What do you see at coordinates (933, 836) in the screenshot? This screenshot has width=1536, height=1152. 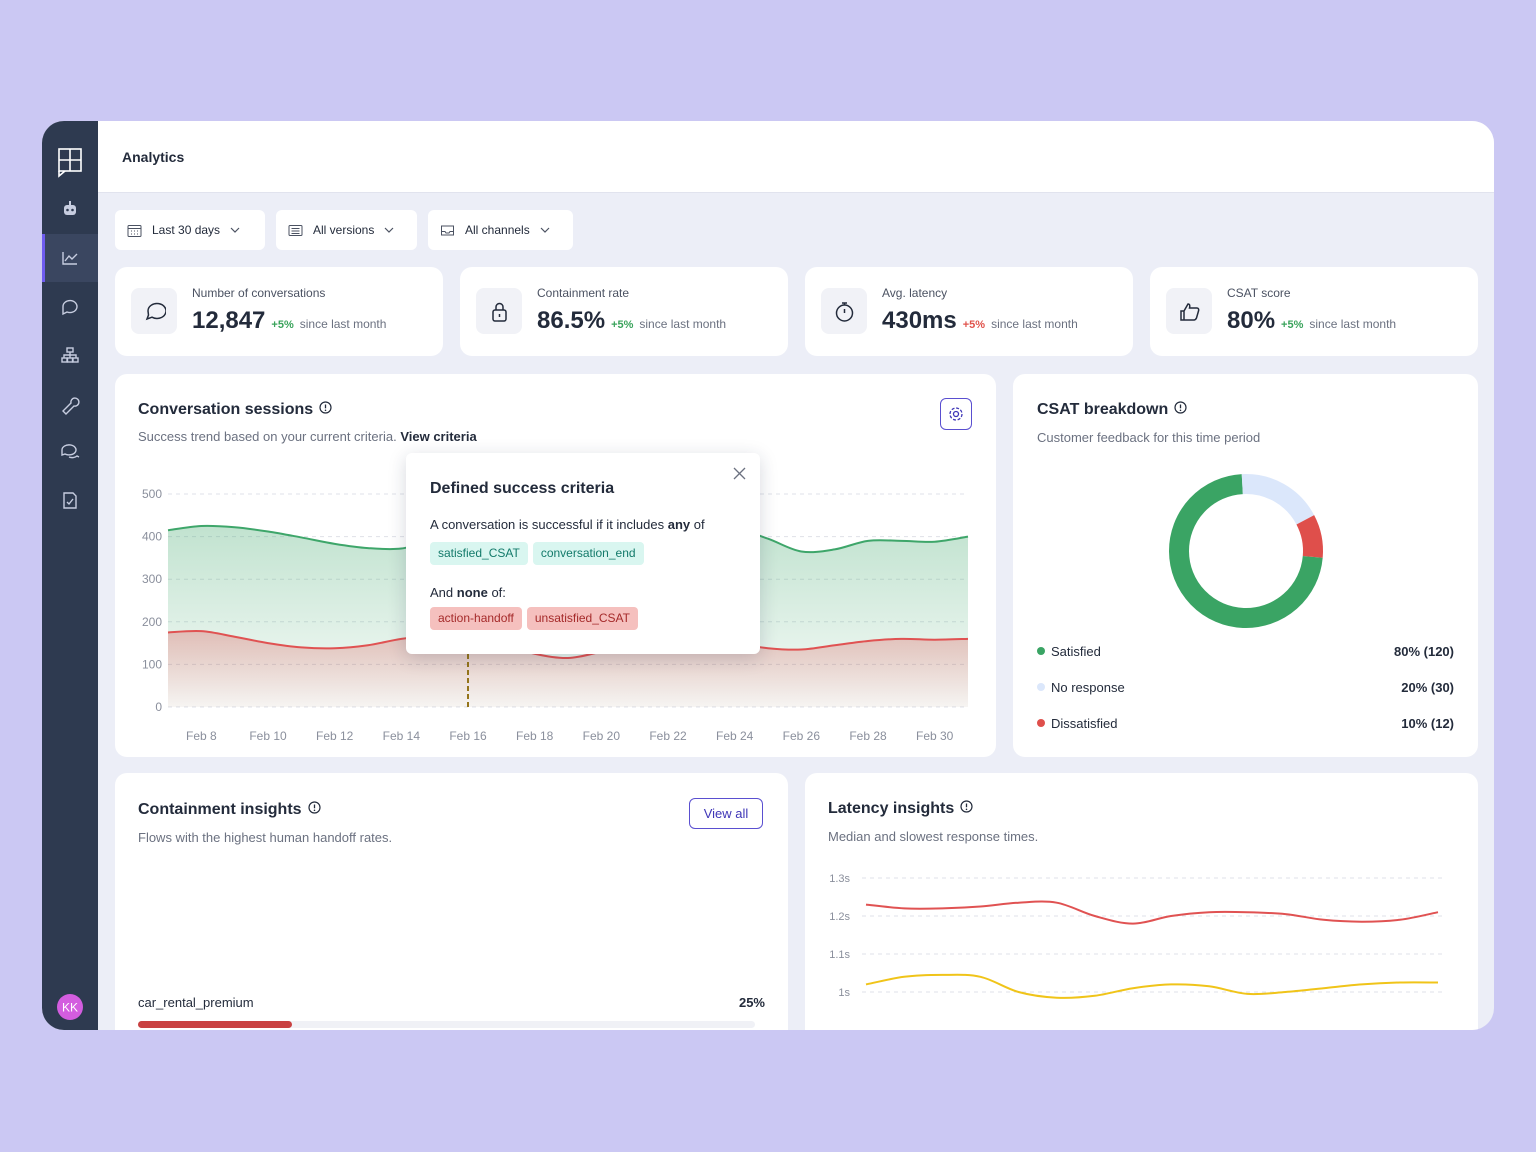 I see `card-subtitle: Median and slowest response times.` at bounding box center [933, 836].